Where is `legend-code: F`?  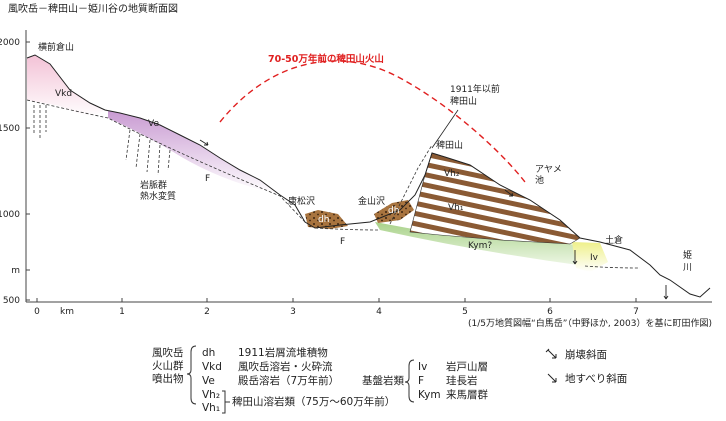 legend-code: F is located at coordinates (421, 381).